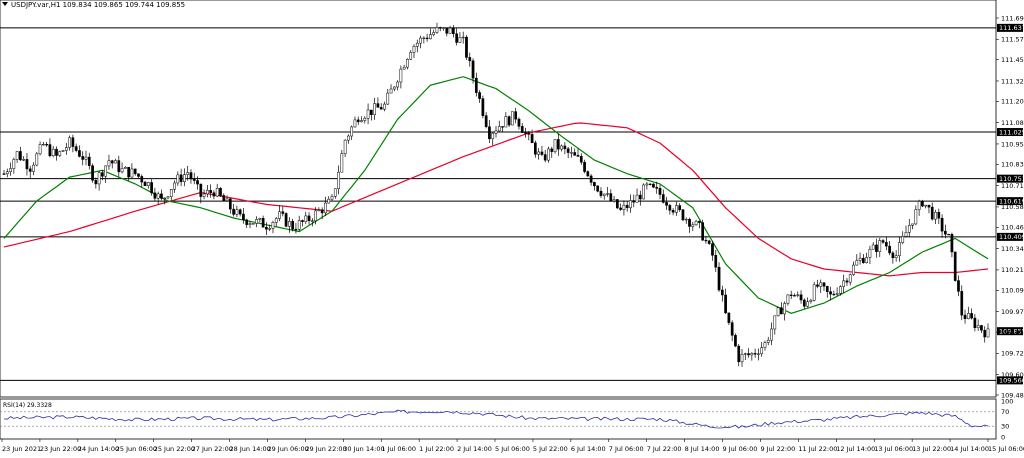 Image resolution: width=1024 pixels, height=458 pixels. I want to click on x-tick-label: 13 Jul 22:00, so click(931, 449).